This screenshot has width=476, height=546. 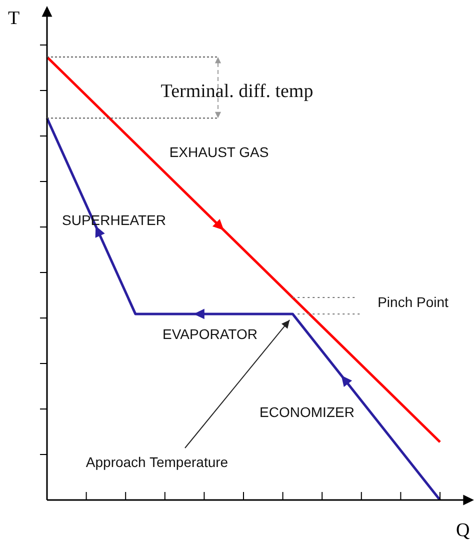 I want to click on y-axis-title: T, so click(x=14, y=19).